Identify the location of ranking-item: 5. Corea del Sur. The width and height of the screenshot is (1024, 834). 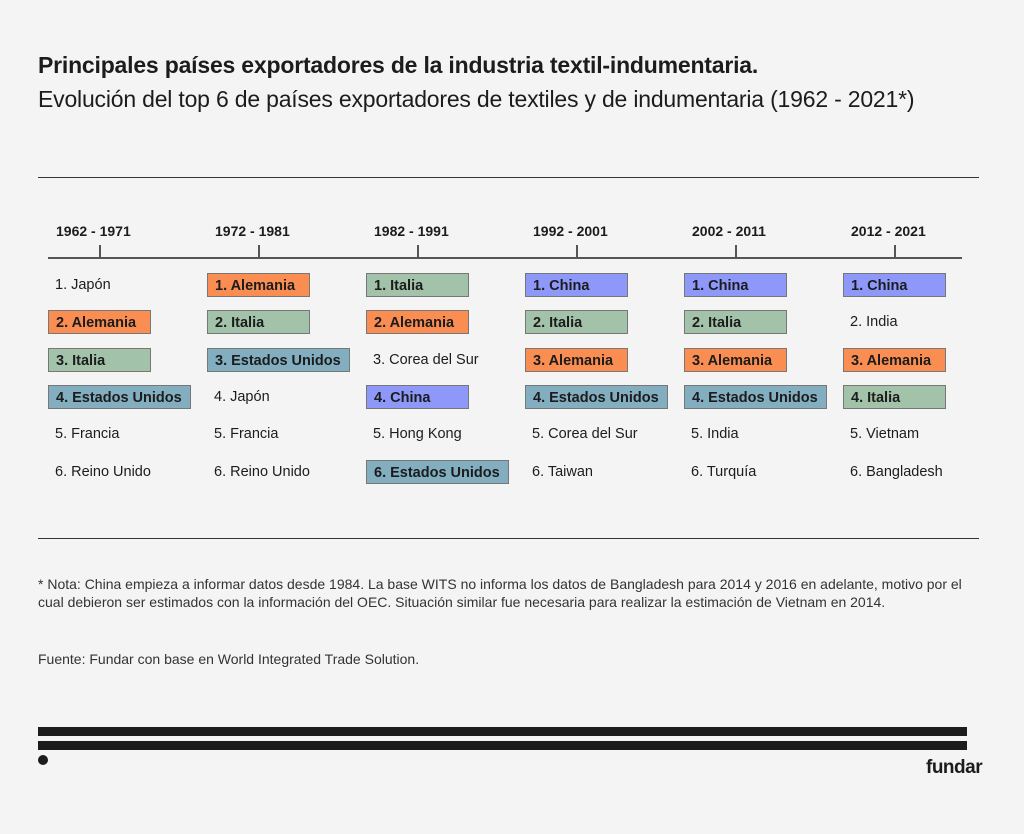
(585, 434).